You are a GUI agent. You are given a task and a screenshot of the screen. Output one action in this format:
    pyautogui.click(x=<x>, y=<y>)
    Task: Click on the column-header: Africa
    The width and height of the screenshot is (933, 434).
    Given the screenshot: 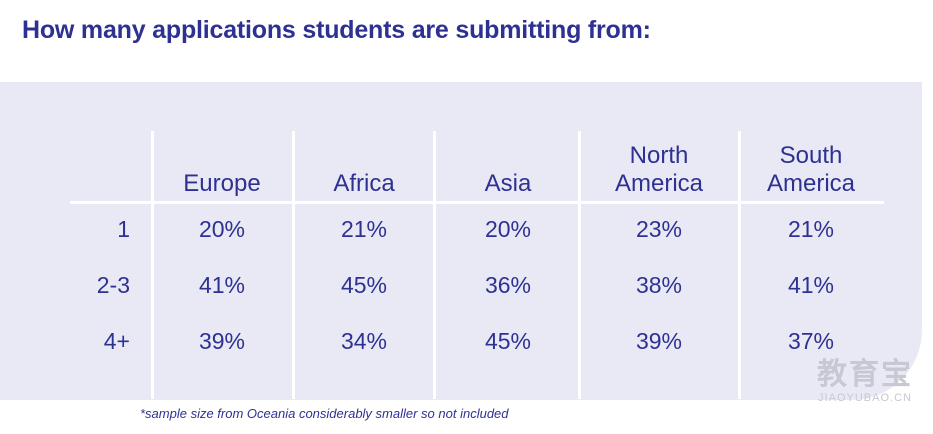 What is the action you would take?
    pyautogui.click(x=364, y=164)
    